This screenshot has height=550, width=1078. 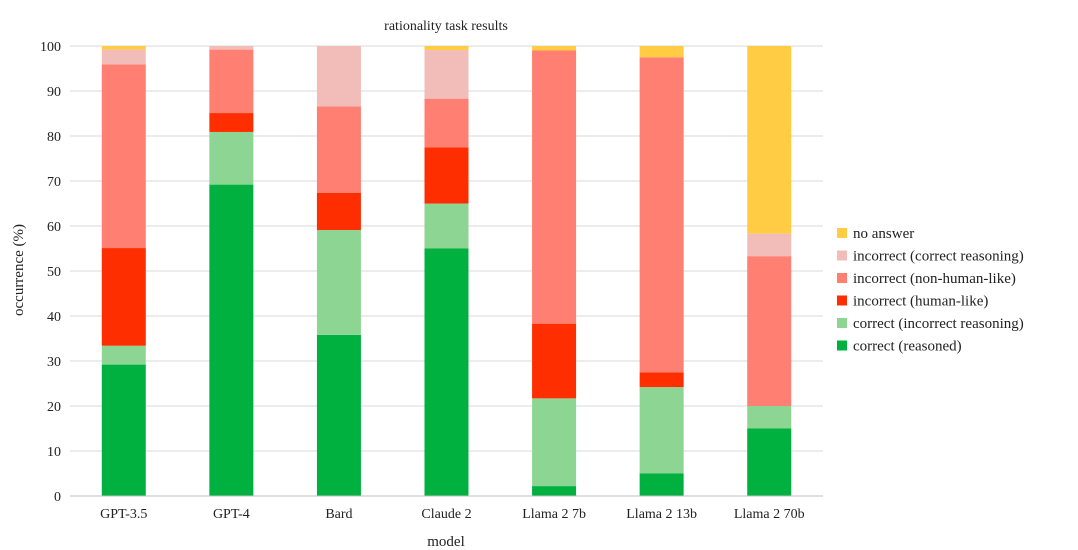 I want to click on x-tick-label: GPT-4, so click(x=231, y=514).